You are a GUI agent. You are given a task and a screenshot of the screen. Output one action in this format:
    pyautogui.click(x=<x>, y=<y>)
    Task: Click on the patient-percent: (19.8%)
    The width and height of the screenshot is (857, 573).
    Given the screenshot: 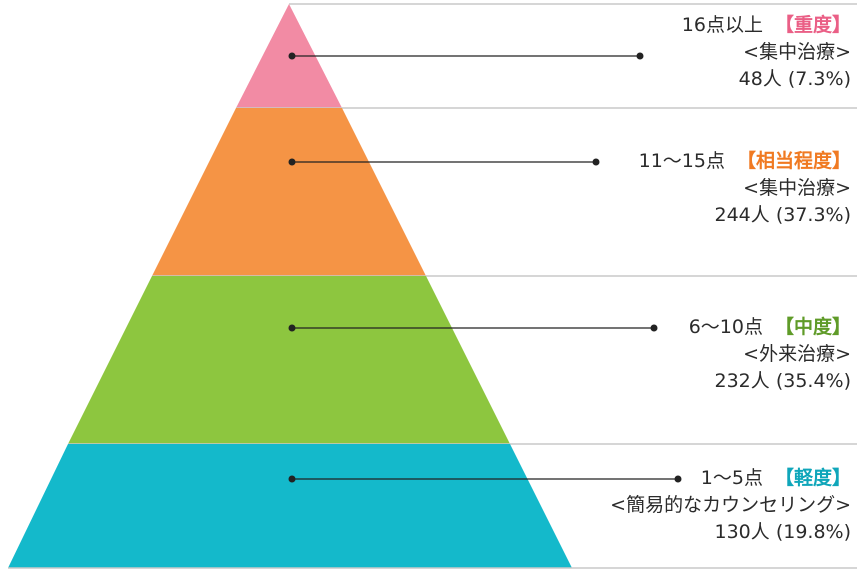 What is the action you would take?
    pyautogui.click(x=813, y=532)
    